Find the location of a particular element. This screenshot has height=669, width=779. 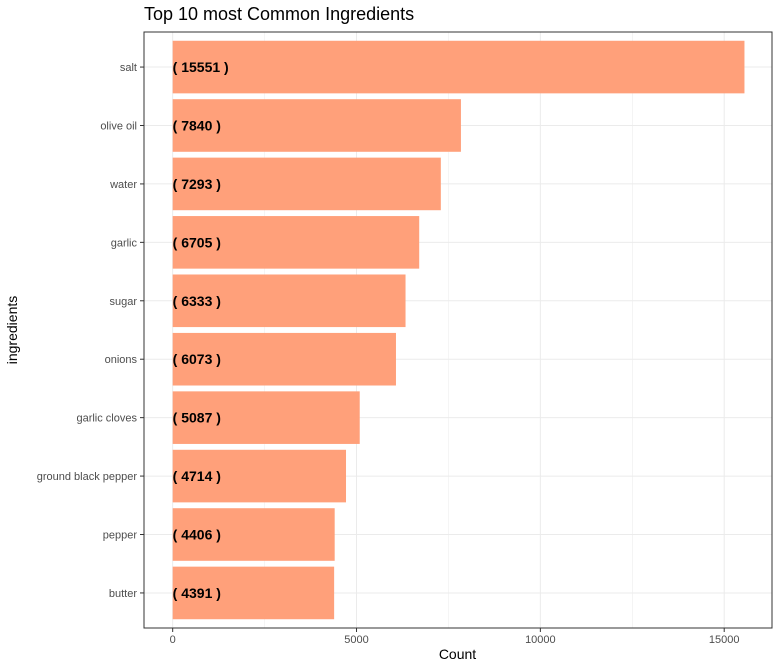

bar-olive-oil is located at coordinates (316, 125).